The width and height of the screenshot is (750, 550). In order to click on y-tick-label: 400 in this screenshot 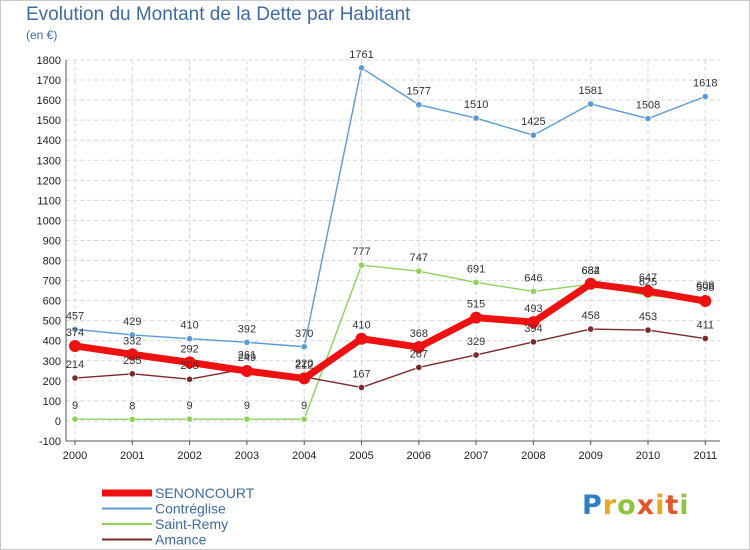, I will do `click(52, 342)`.